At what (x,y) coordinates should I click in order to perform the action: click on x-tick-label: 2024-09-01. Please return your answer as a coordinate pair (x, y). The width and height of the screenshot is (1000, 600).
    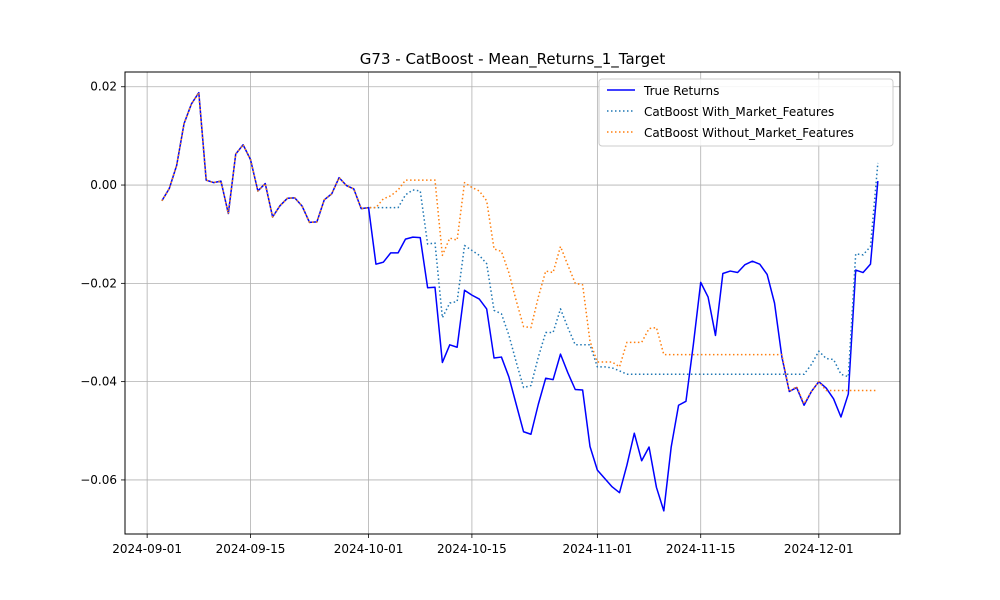
    Looking at the image, I should click on (147, 549).